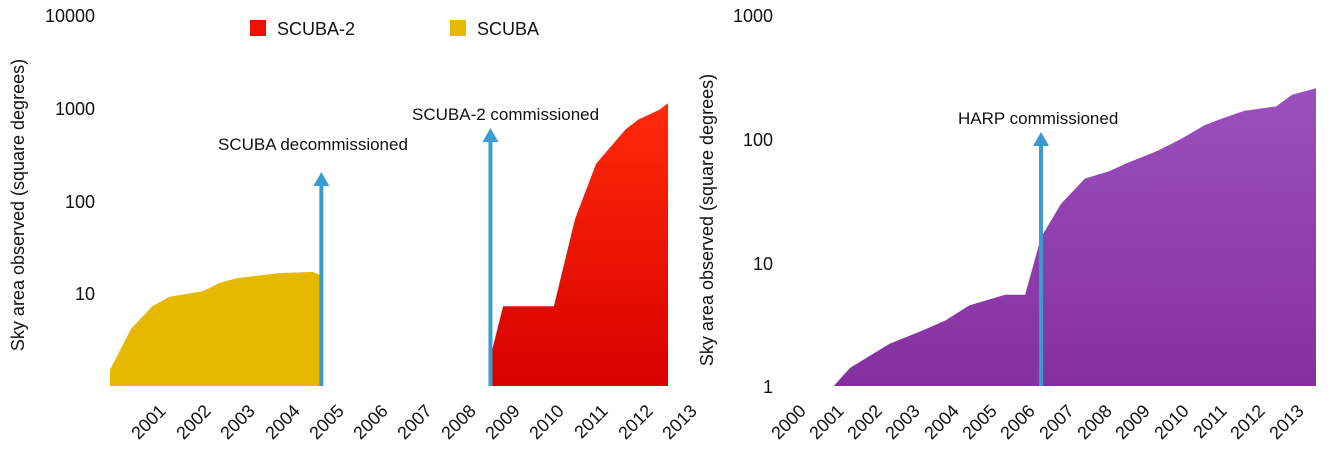 The width and height of the screenshot is (1328, 460). What do you see at coordinates (753, 201) in the screenshot?
I see `y-tick-labels: 1 10 100 1000` at bounding box center [753, 201].